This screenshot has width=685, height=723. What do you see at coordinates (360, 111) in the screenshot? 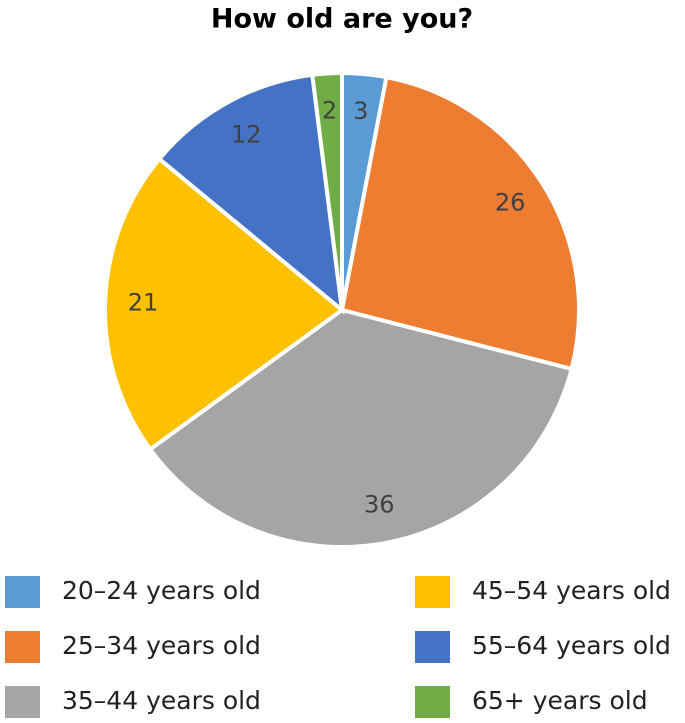
I see `data-label: 3` at bounding box center [360, 111].